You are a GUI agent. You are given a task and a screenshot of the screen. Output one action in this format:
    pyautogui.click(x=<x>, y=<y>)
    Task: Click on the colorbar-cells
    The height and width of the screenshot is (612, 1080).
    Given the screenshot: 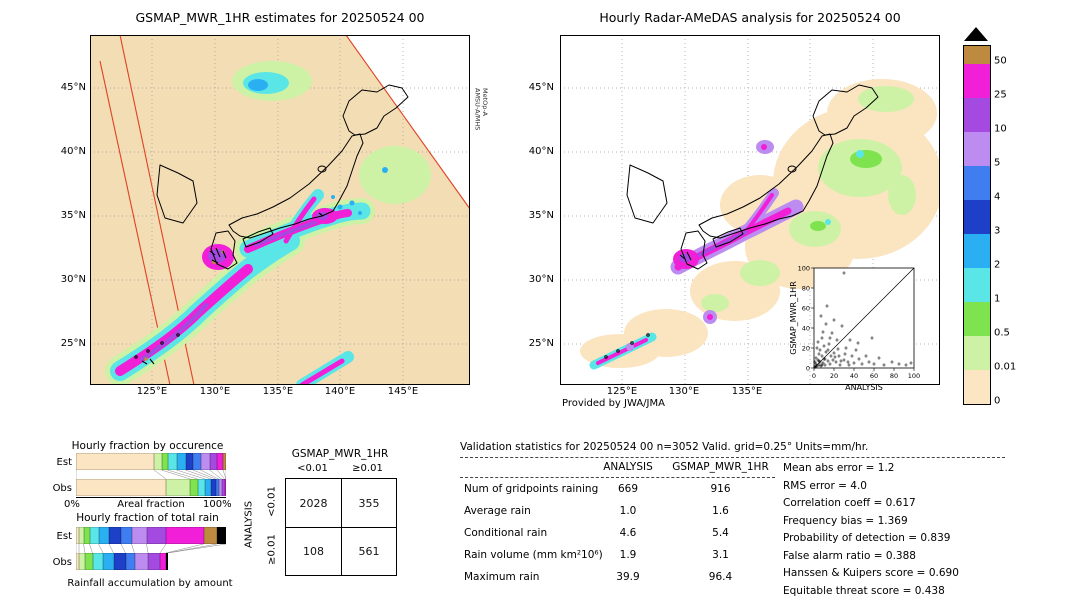 What is the action you would take?
    pyautogui.click(x=977, y=225)
    